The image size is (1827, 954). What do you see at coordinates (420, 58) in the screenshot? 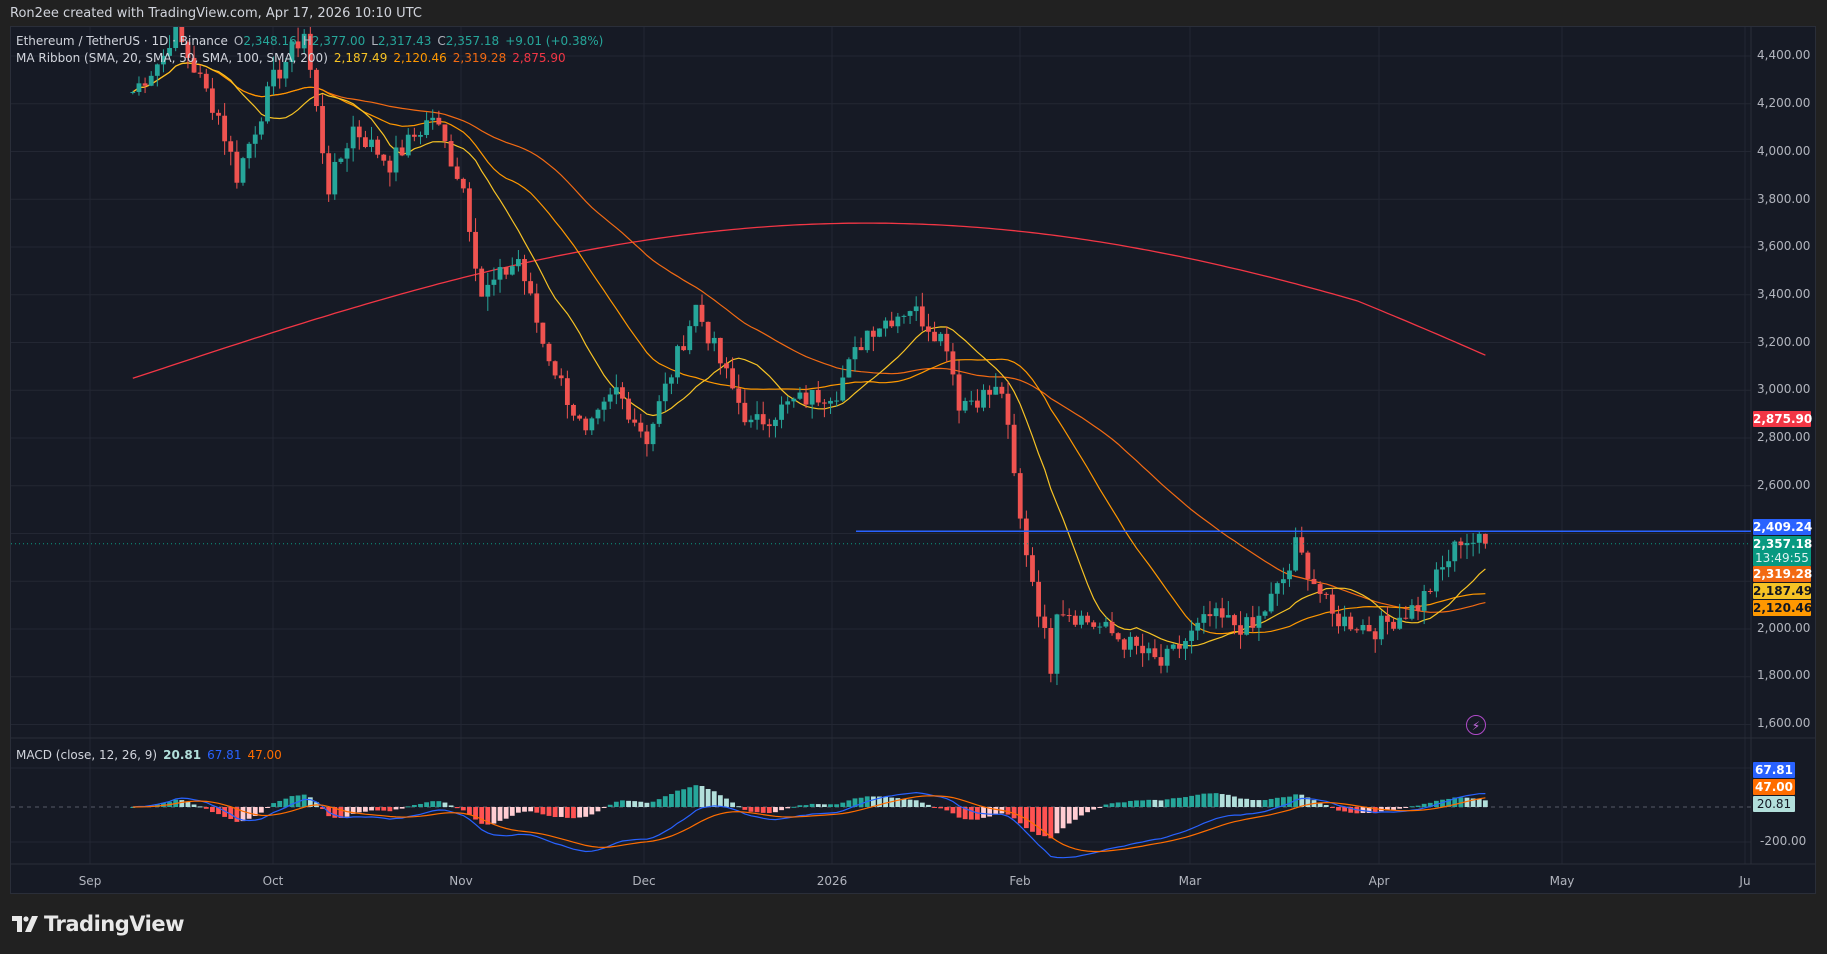
I see `ma50-value: 2,120.46` at bounding box center [420, 58].